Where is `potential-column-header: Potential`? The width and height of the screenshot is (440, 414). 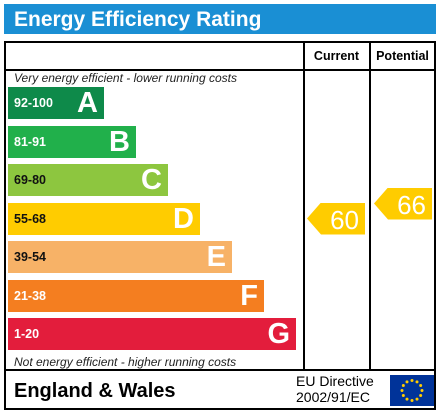 potential-column-header: Potential is located at coordinates (402, 56).